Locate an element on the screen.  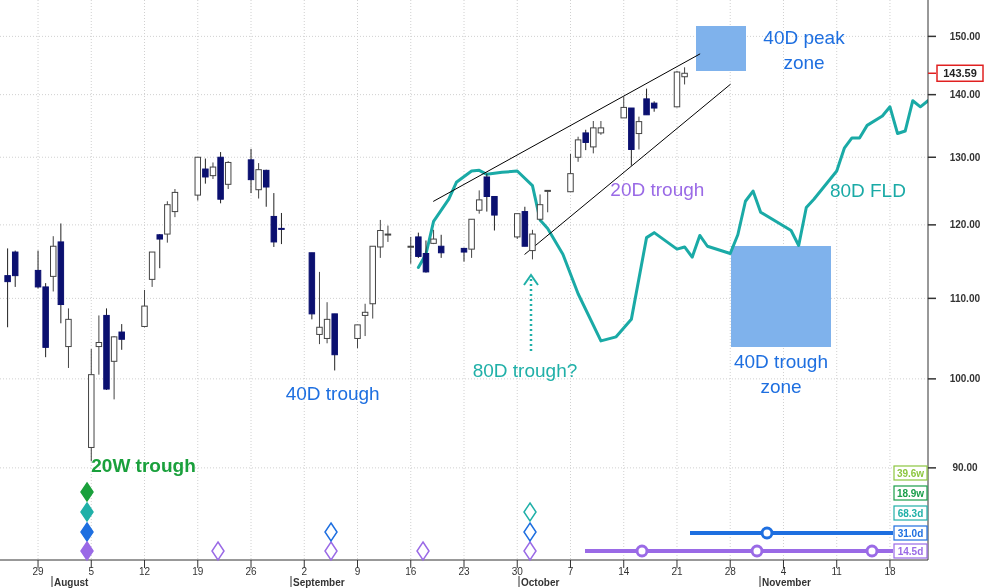
x-tick-label: 23 is located at coordinates (464, 571).